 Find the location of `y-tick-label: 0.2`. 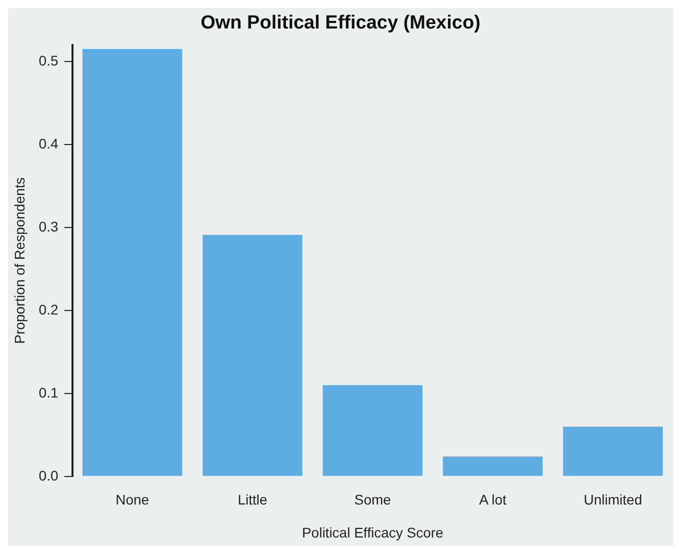

y-tick-label: 0.2 is located at coordinates (48, 309).